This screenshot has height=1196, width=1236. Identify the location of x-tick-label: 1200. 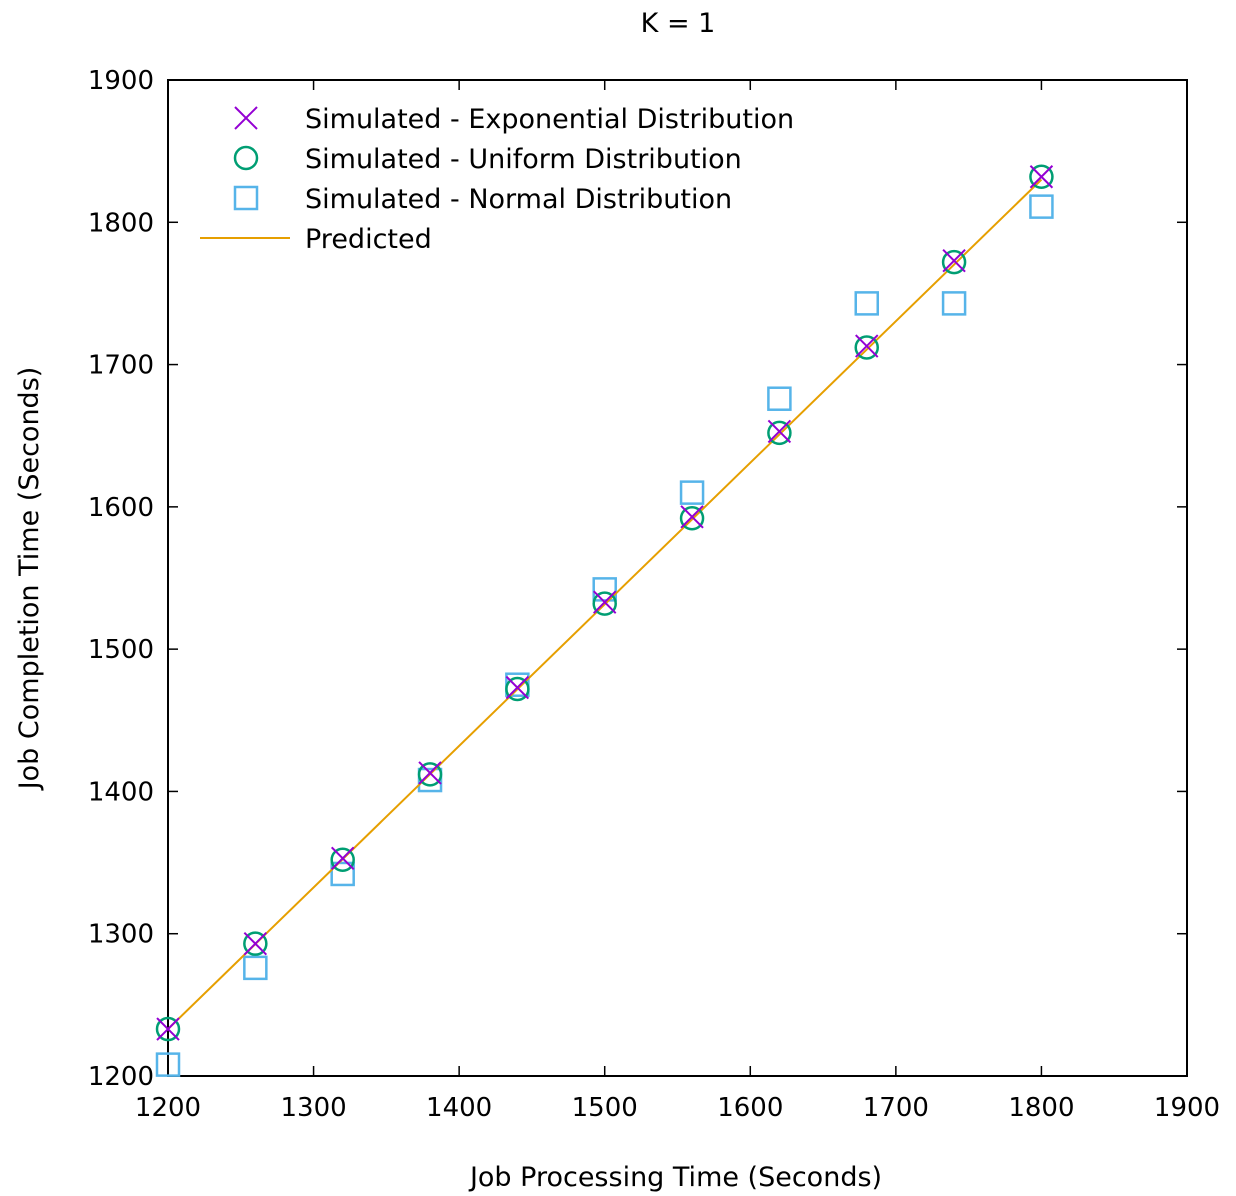
(168, 1108).